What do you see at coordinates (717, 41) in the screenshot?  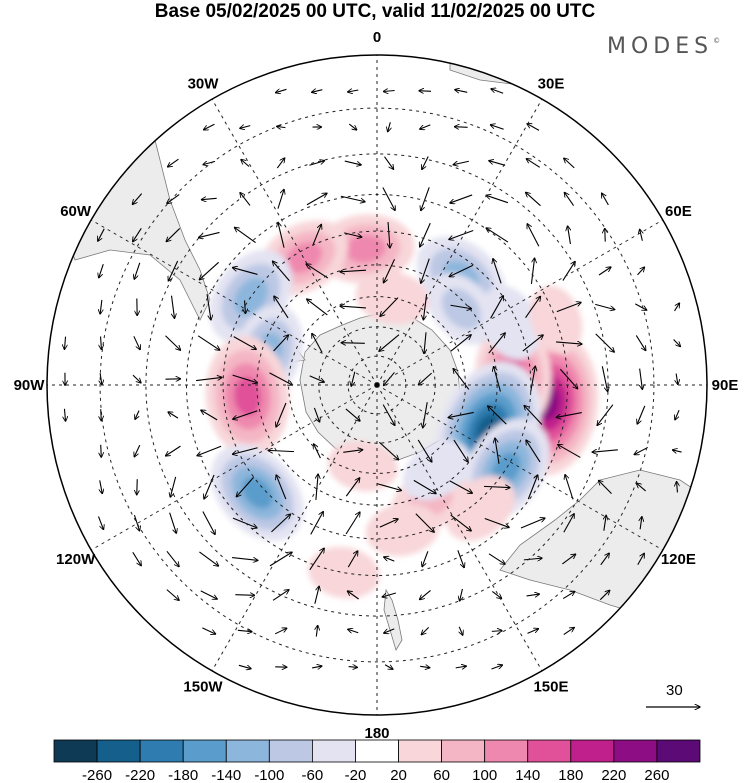 I see `brand-mark: ©` at bounding box center [717, 41].